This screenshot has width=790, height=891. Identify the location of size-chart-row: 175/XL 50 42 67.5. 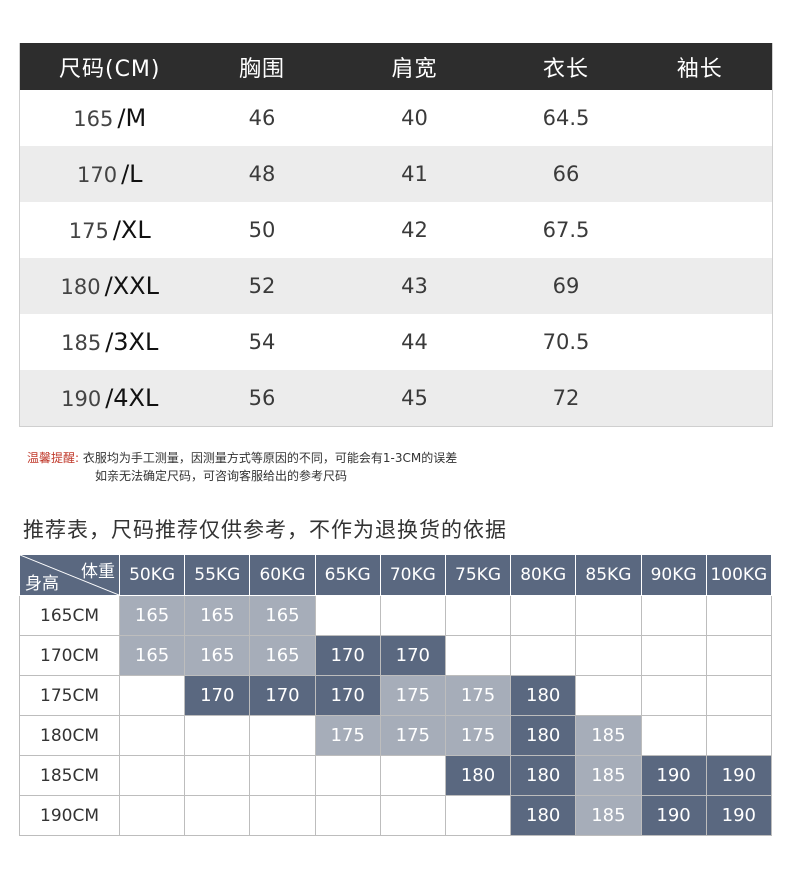
(396, 230).